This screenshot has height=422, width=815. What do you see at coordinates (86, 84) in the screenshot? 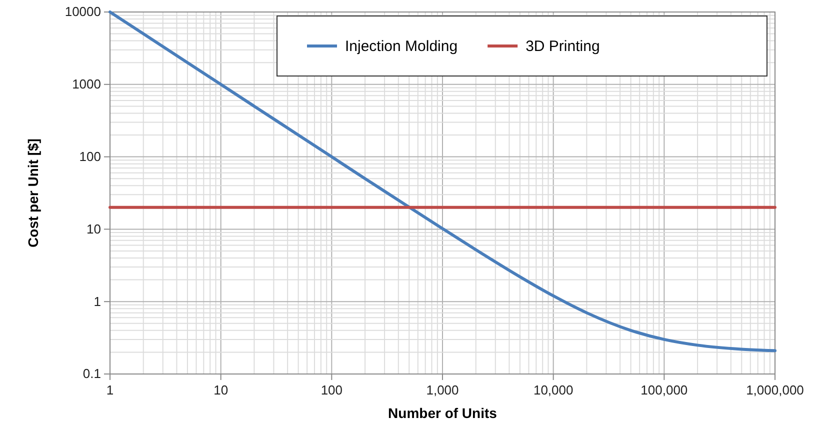
I see `y-tick-label: 1000` at bounding box center [86, 84].